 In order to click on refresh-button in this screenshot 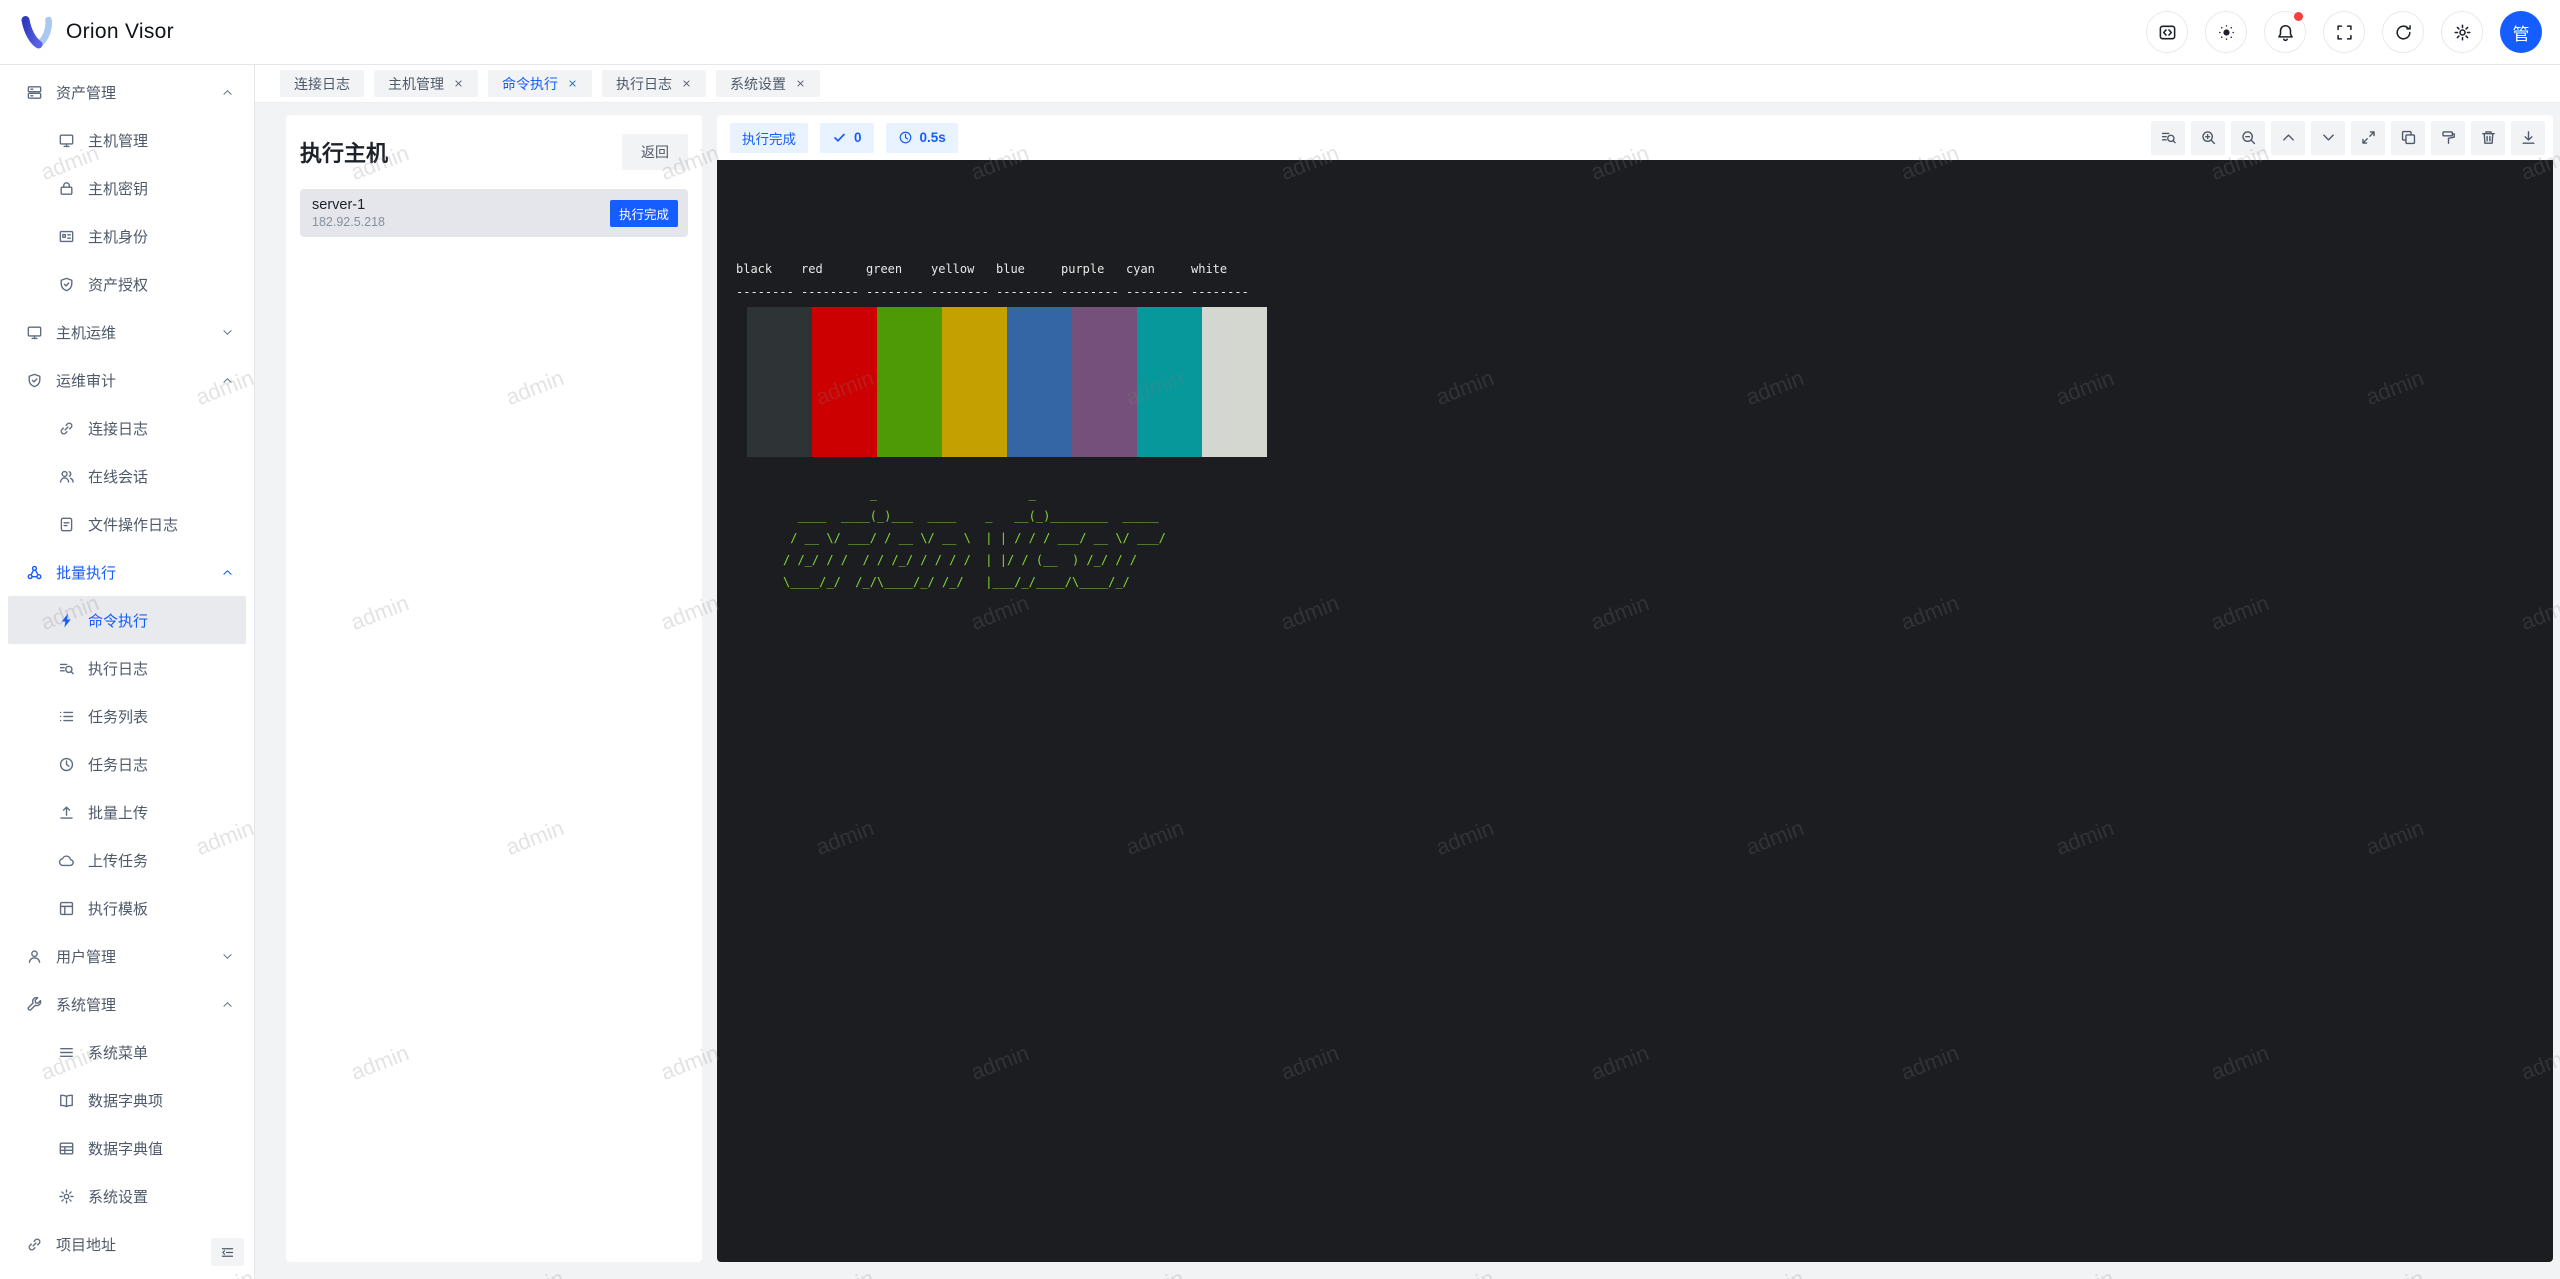, I will do `click(2403, 32)`.